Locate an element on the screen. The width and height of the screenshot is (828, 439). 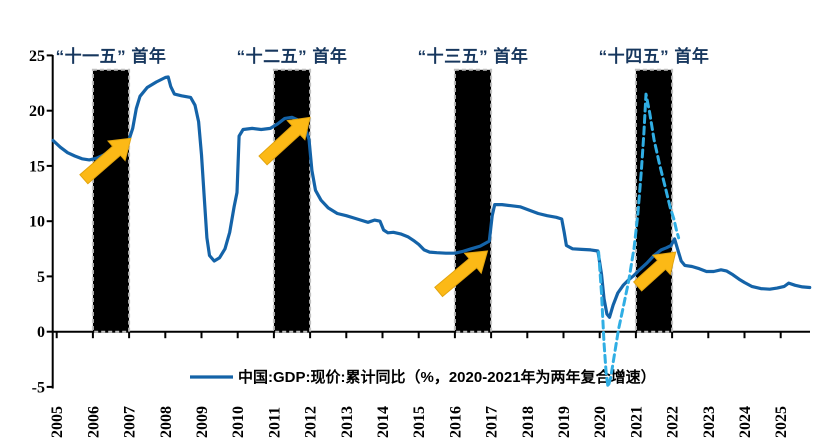
legend: 中国:GDP:现价:累计同比（%，2020-2021年为两年复合增速） is located at coordinates (423, 377).